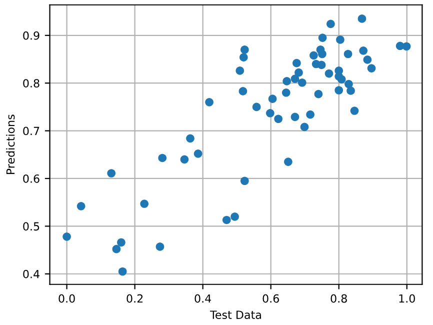  I want to click on y-axis-title: Predictions, so click(10, 144).